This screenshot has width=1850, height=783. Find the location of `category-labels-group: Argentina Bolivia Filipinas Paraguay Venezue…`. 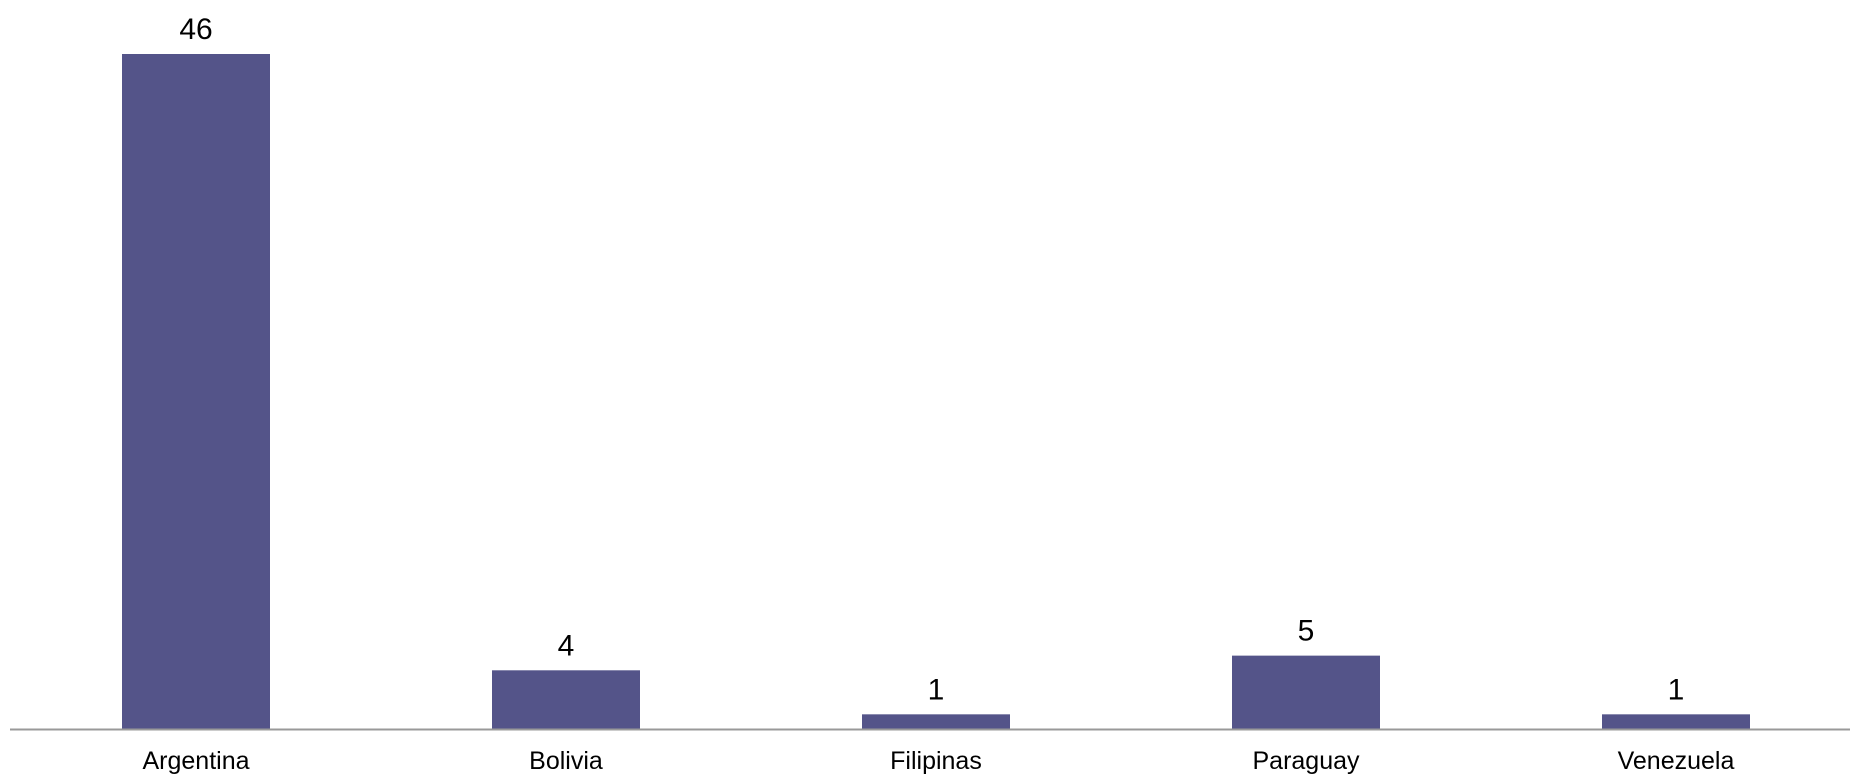

category-labels-group: Argentina Bolivia Filipinas Paraguay Venezue… is located at coordinates (938, 761).